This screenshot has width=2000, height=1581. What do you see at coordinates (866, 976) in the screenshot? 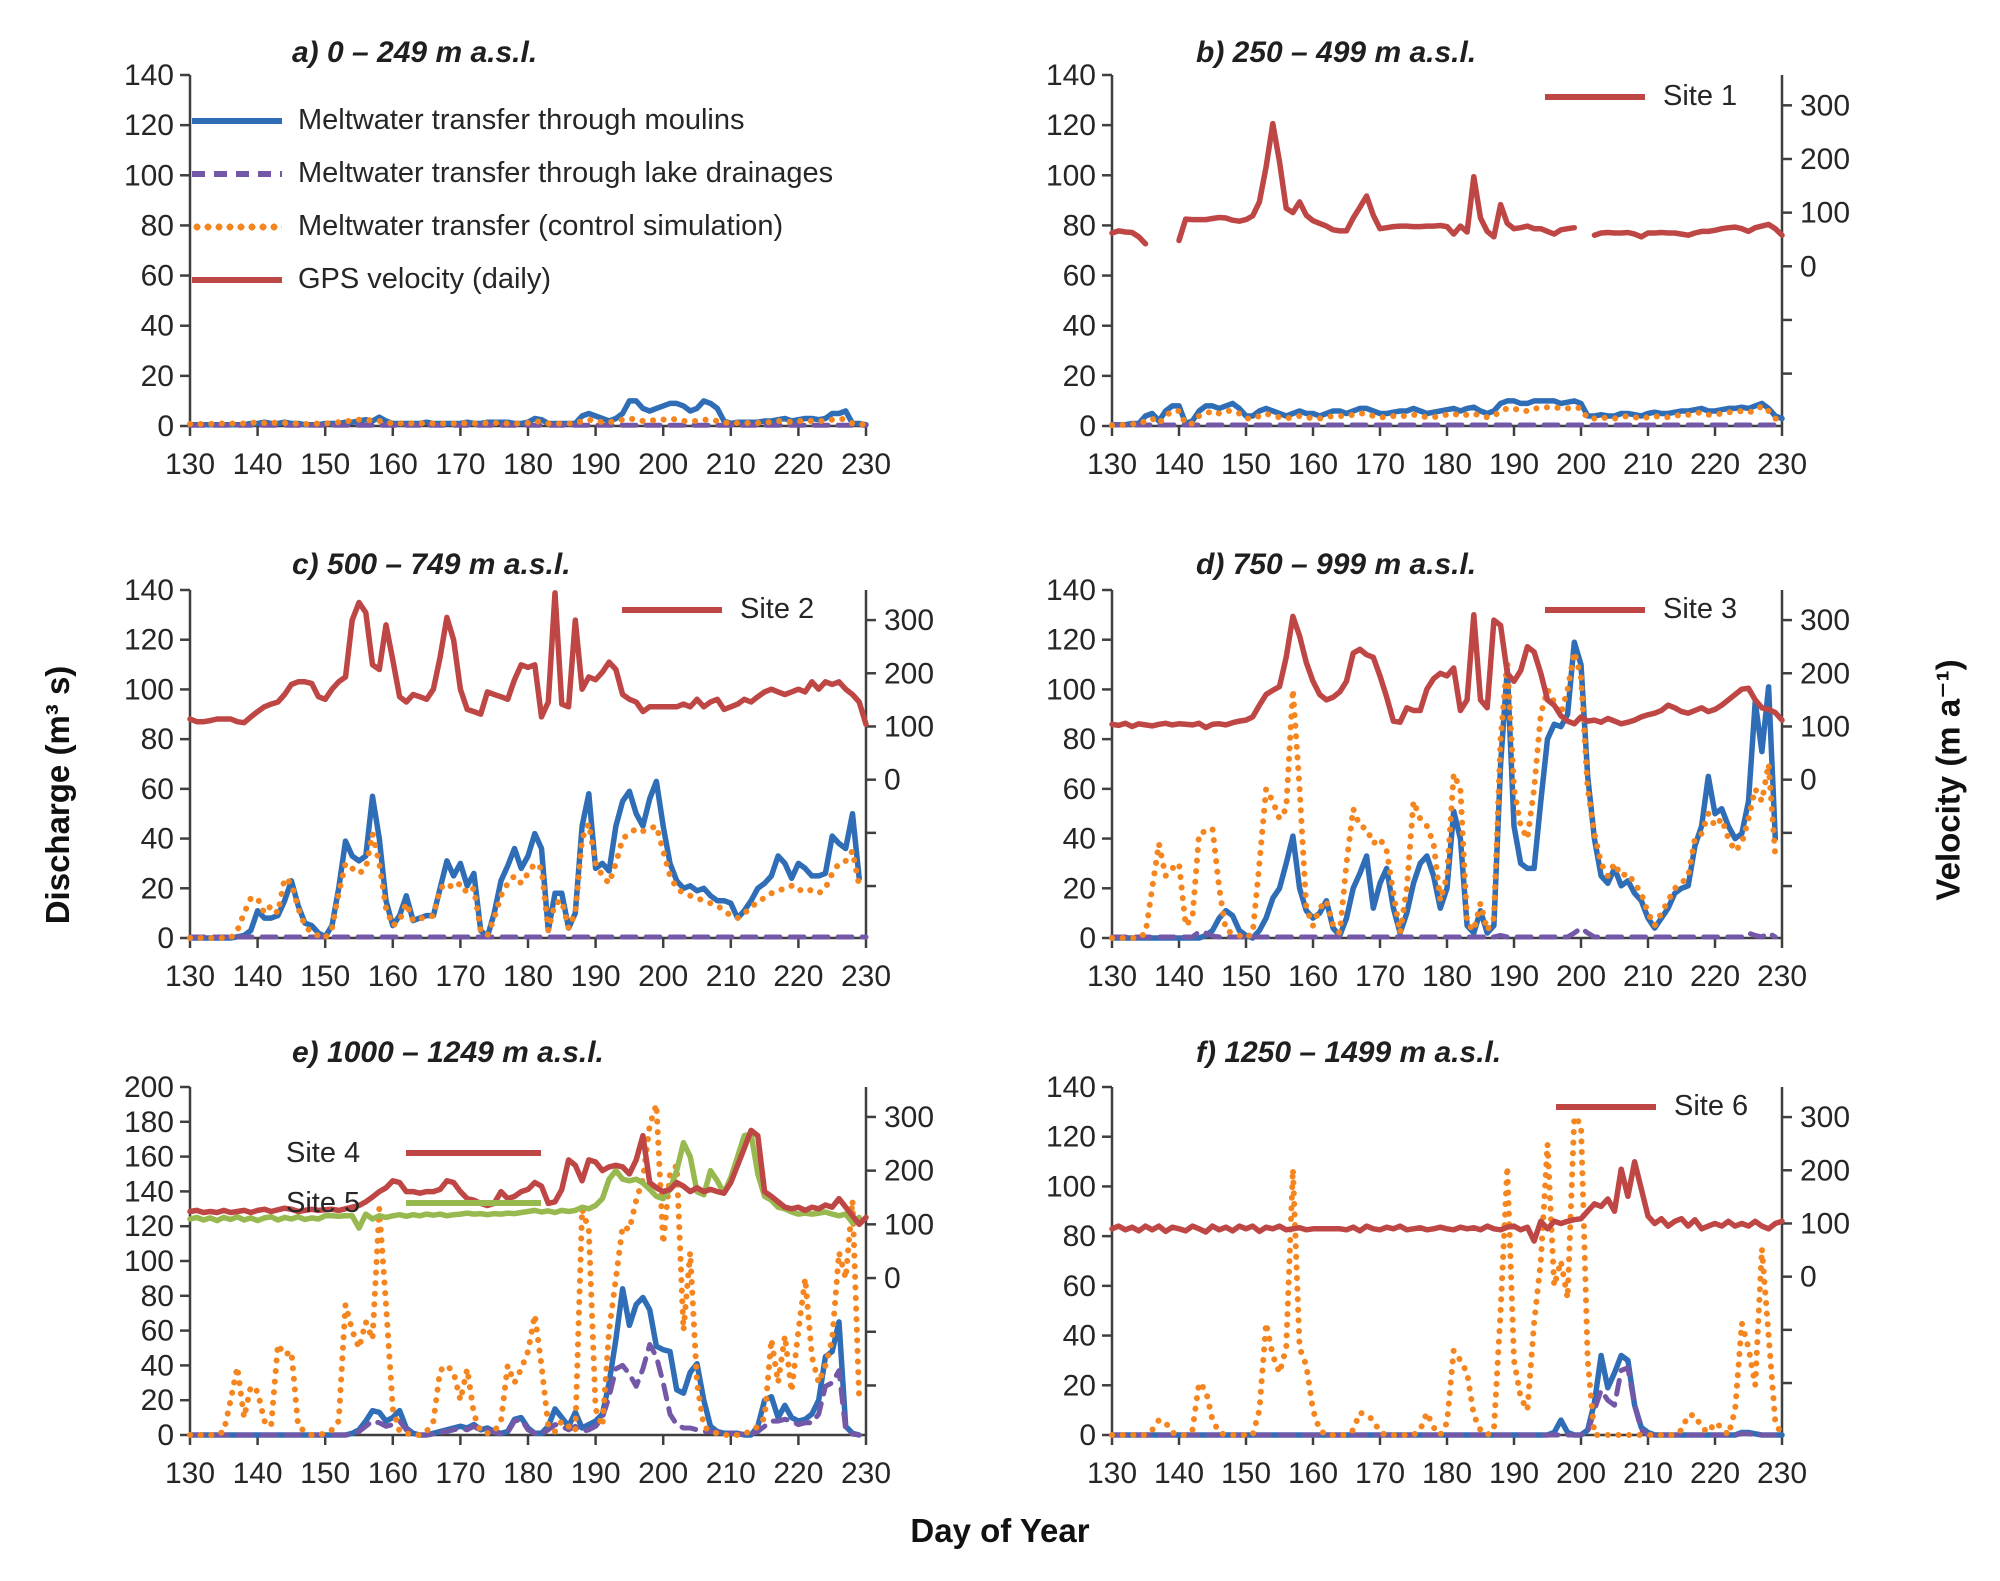
I see `tick-label: 230` at bounding box center [866, 976].